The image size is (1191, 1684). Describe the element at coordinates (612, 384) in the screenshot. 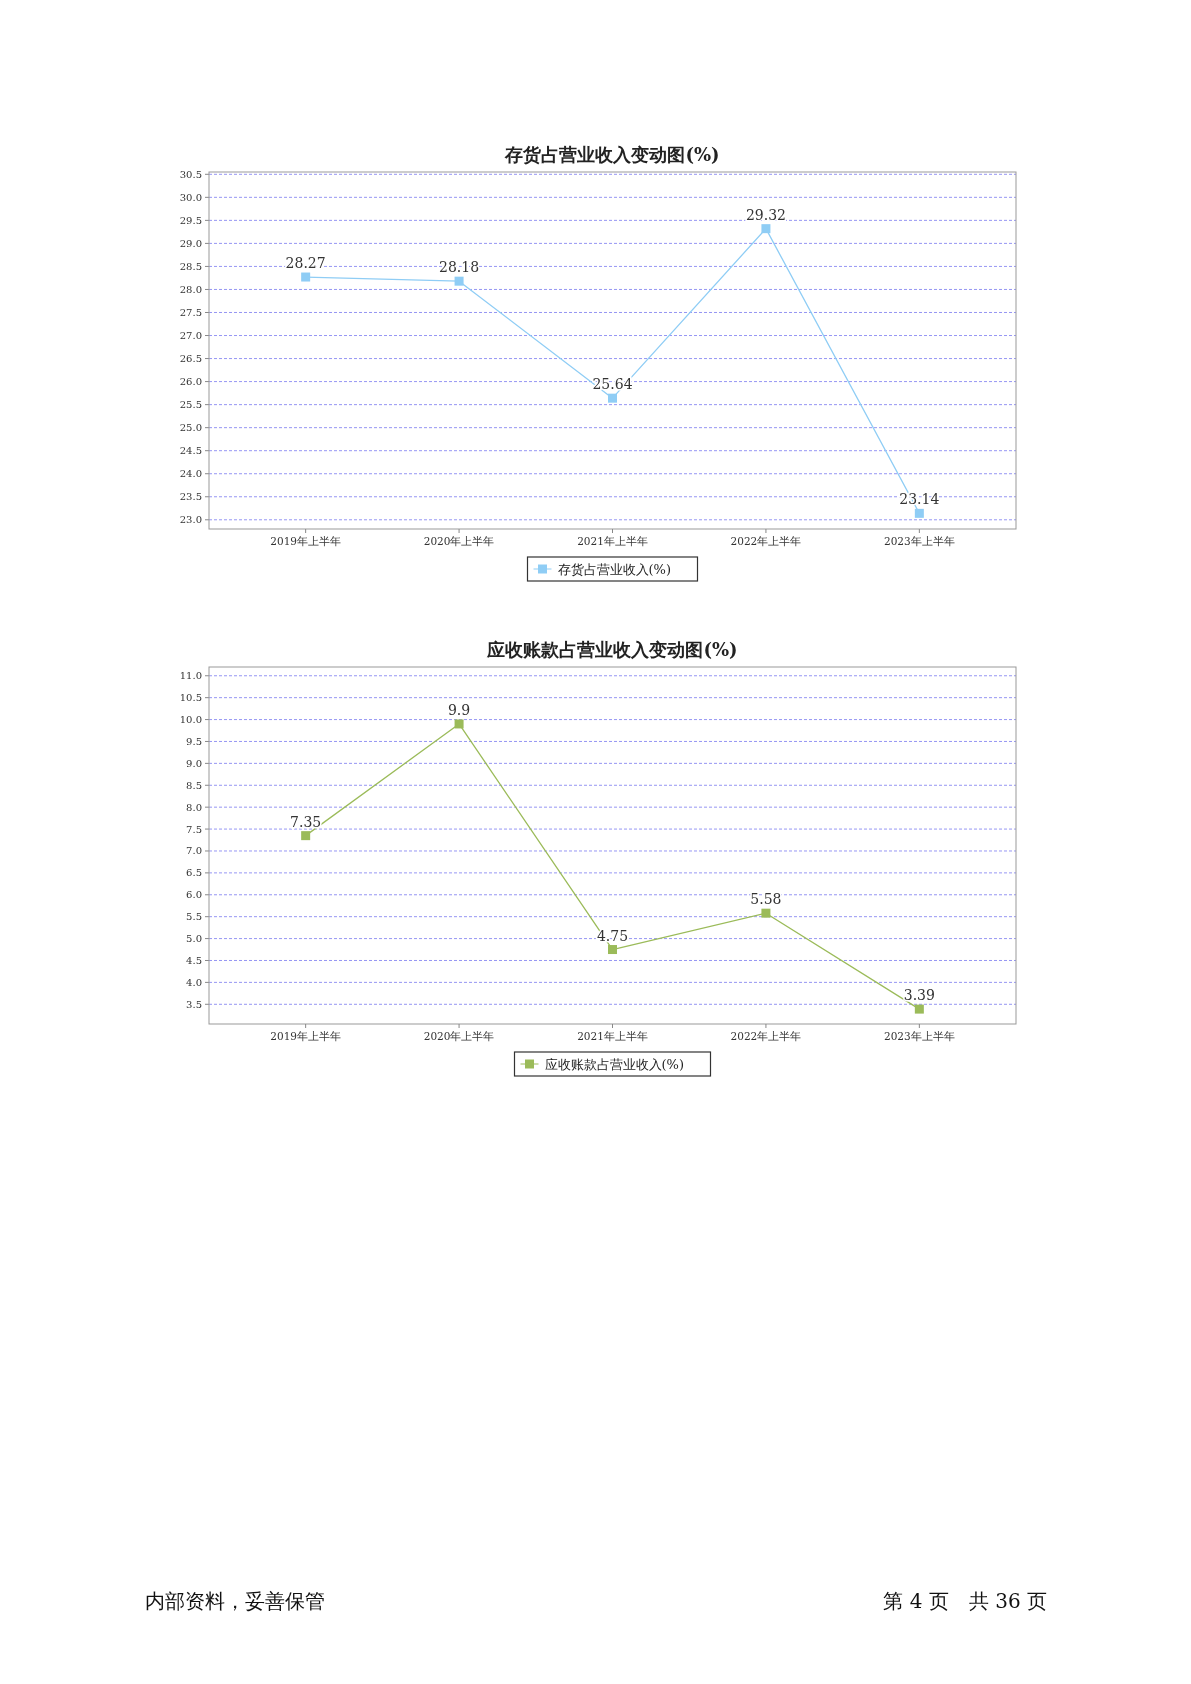

I see `data-label: 25.64` at that location.